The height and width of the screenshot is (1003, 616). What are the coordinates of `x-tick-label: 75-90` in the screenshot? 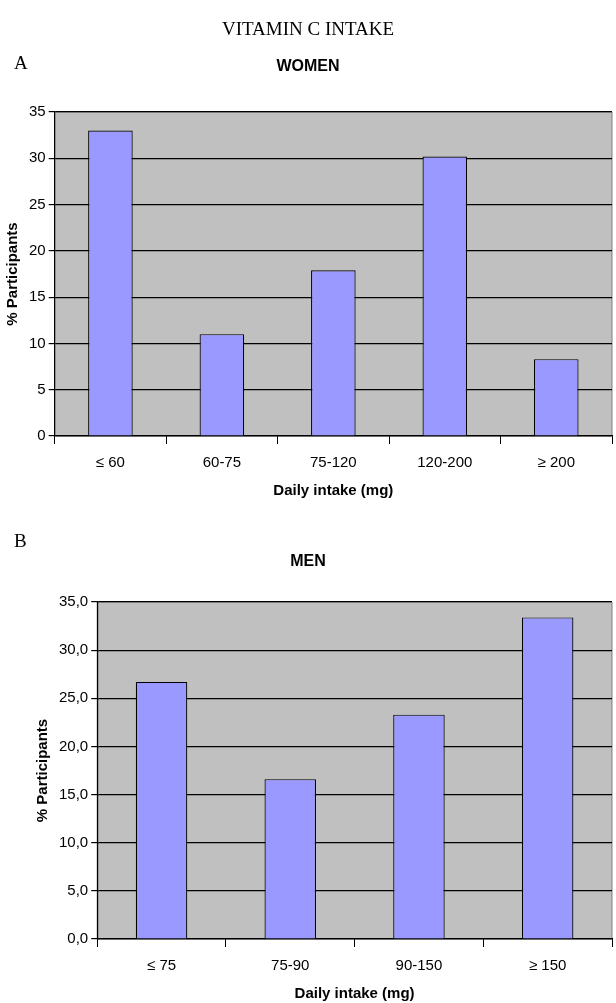 It's located at (290, 965).